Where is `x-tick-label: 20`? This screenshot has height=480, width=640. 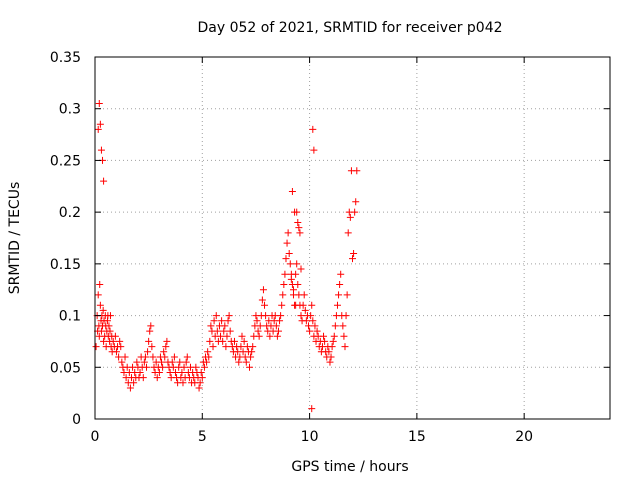
x-tick-label: 20 is located at coordinates (524, 437).